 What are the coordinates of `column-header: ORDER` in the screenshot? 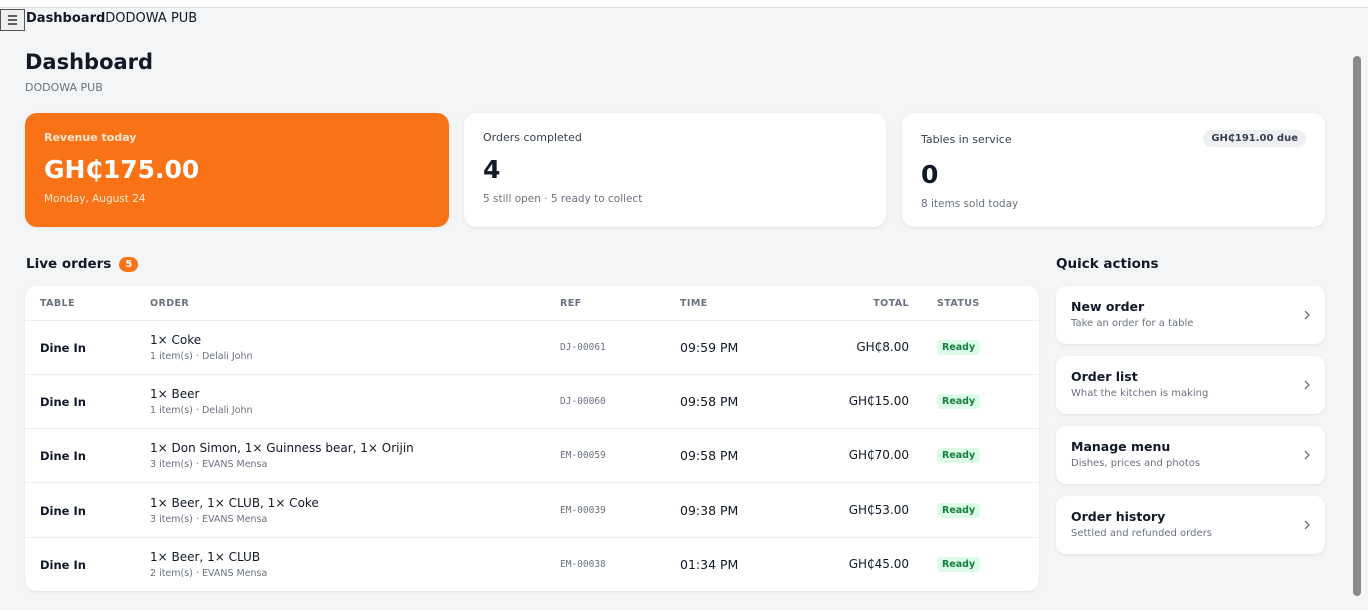 It's located at (170, 303).